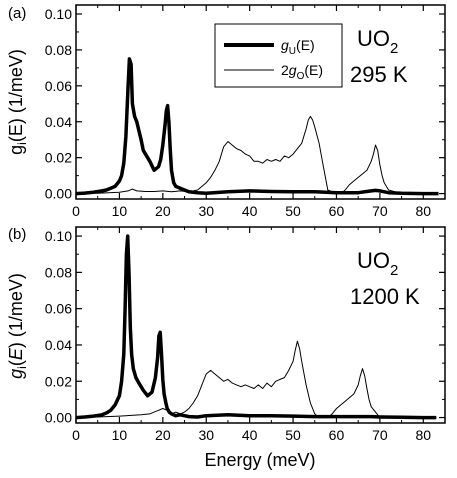 The image size is (457, 478). Describe the element at coordinates (293, 211) in the screenshot. I see `x-tick-label-a: 50` at that location.